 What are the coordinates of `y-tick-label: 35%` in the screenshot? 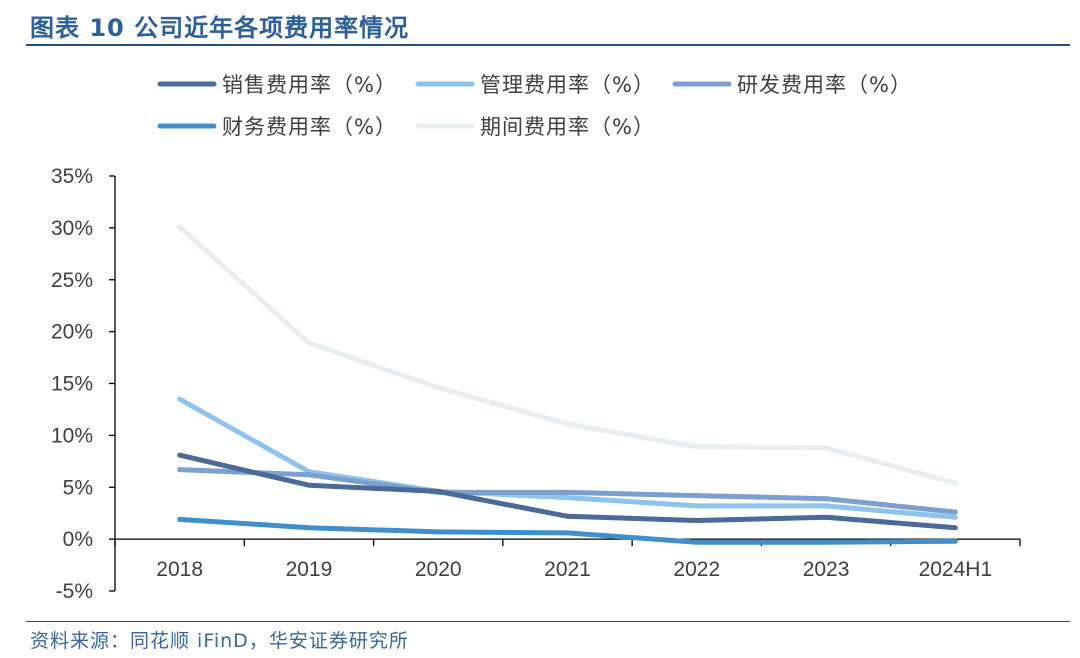 It's located at (72, 176).